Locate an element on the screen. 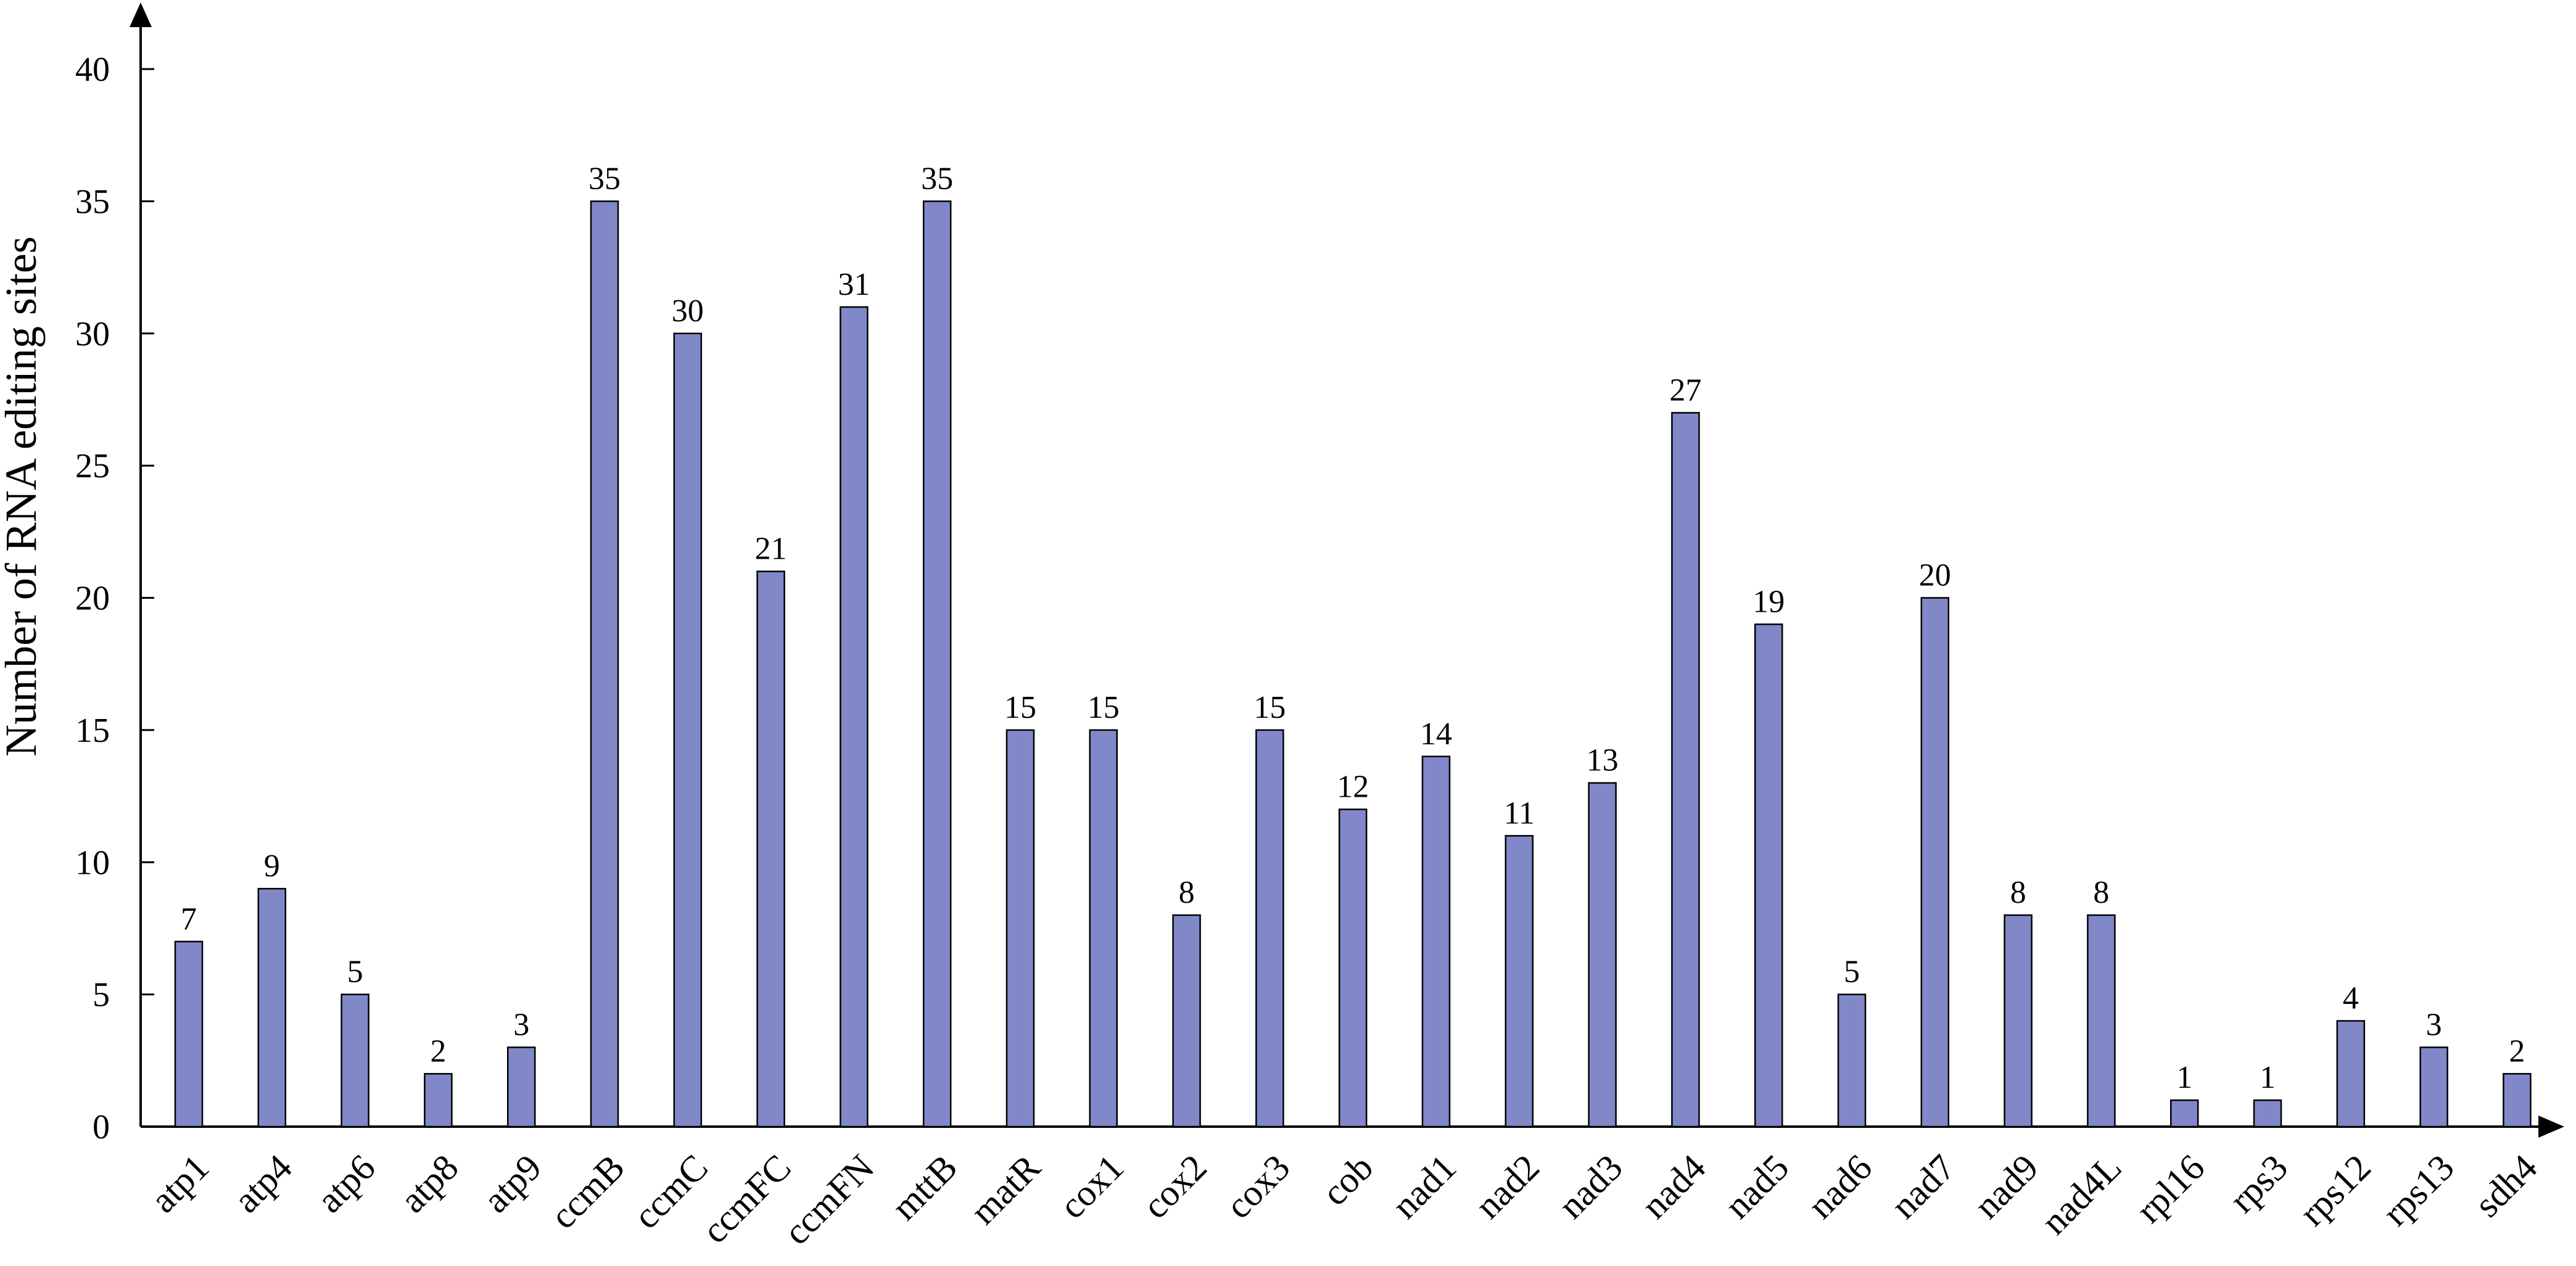  bar-cox1 is located at coordinates (1103, 929).